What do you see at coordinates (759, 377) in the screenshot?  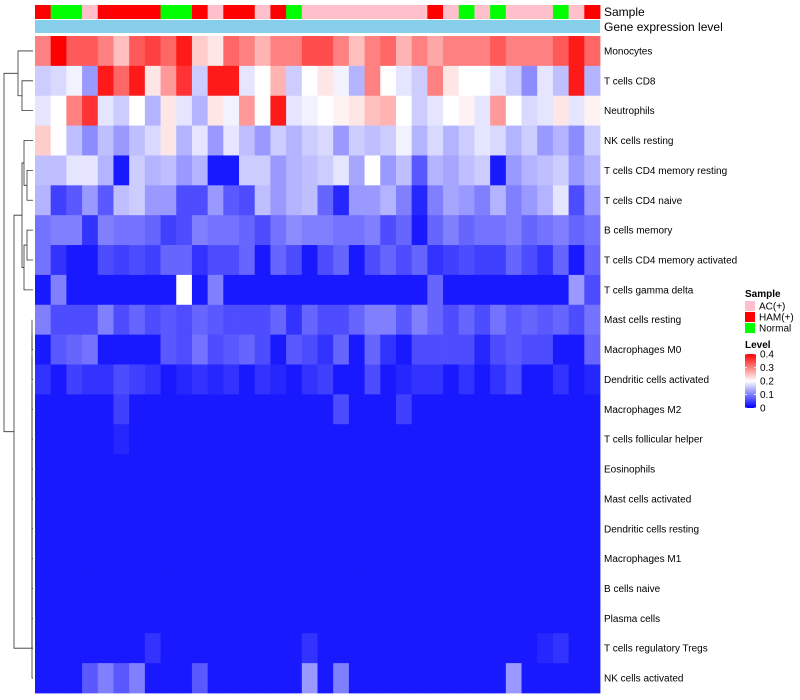 I see `level-legend: Level 0.4 0.3 0.2 0.1 0` at bounding box center [759, 377].